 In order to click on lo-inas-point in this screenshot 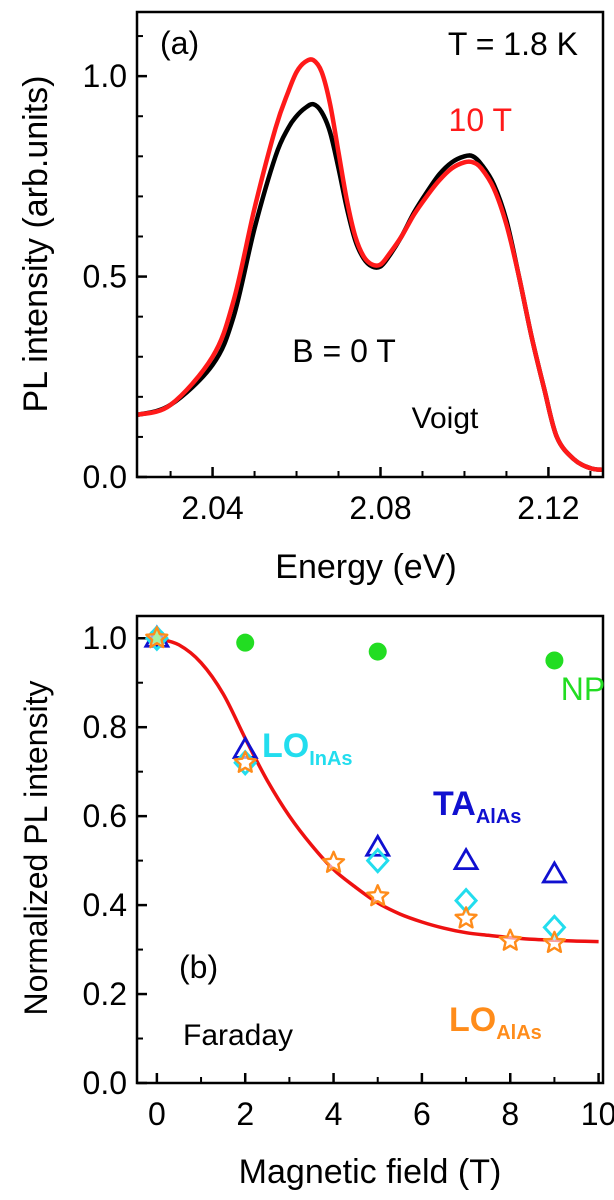, I will do `click(377, 860)`.